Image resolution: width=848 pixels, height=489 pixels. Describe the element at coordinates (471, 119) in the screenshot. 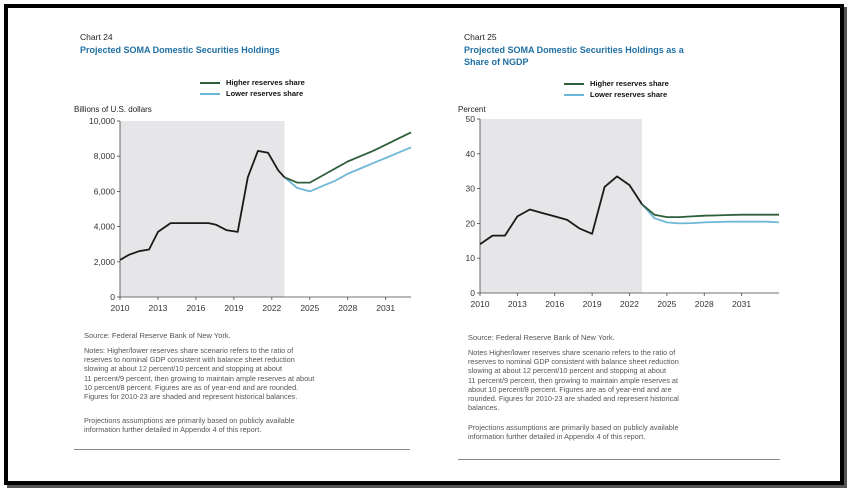

I see `y-tick-label: 50` at that location.